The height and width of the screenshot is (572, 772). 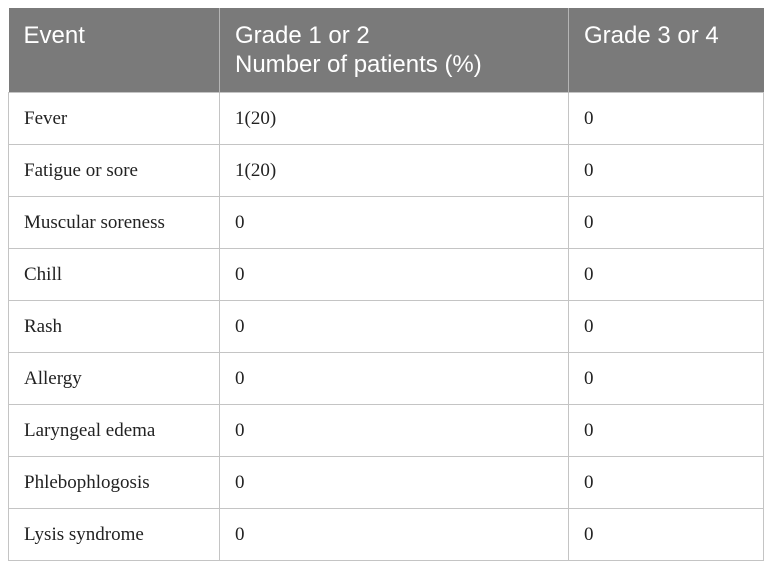 What do you see at coordinates (114, 222) in the screenshot?
I see `cell-event: Muscular soreness` at bounding box center [114, 222].